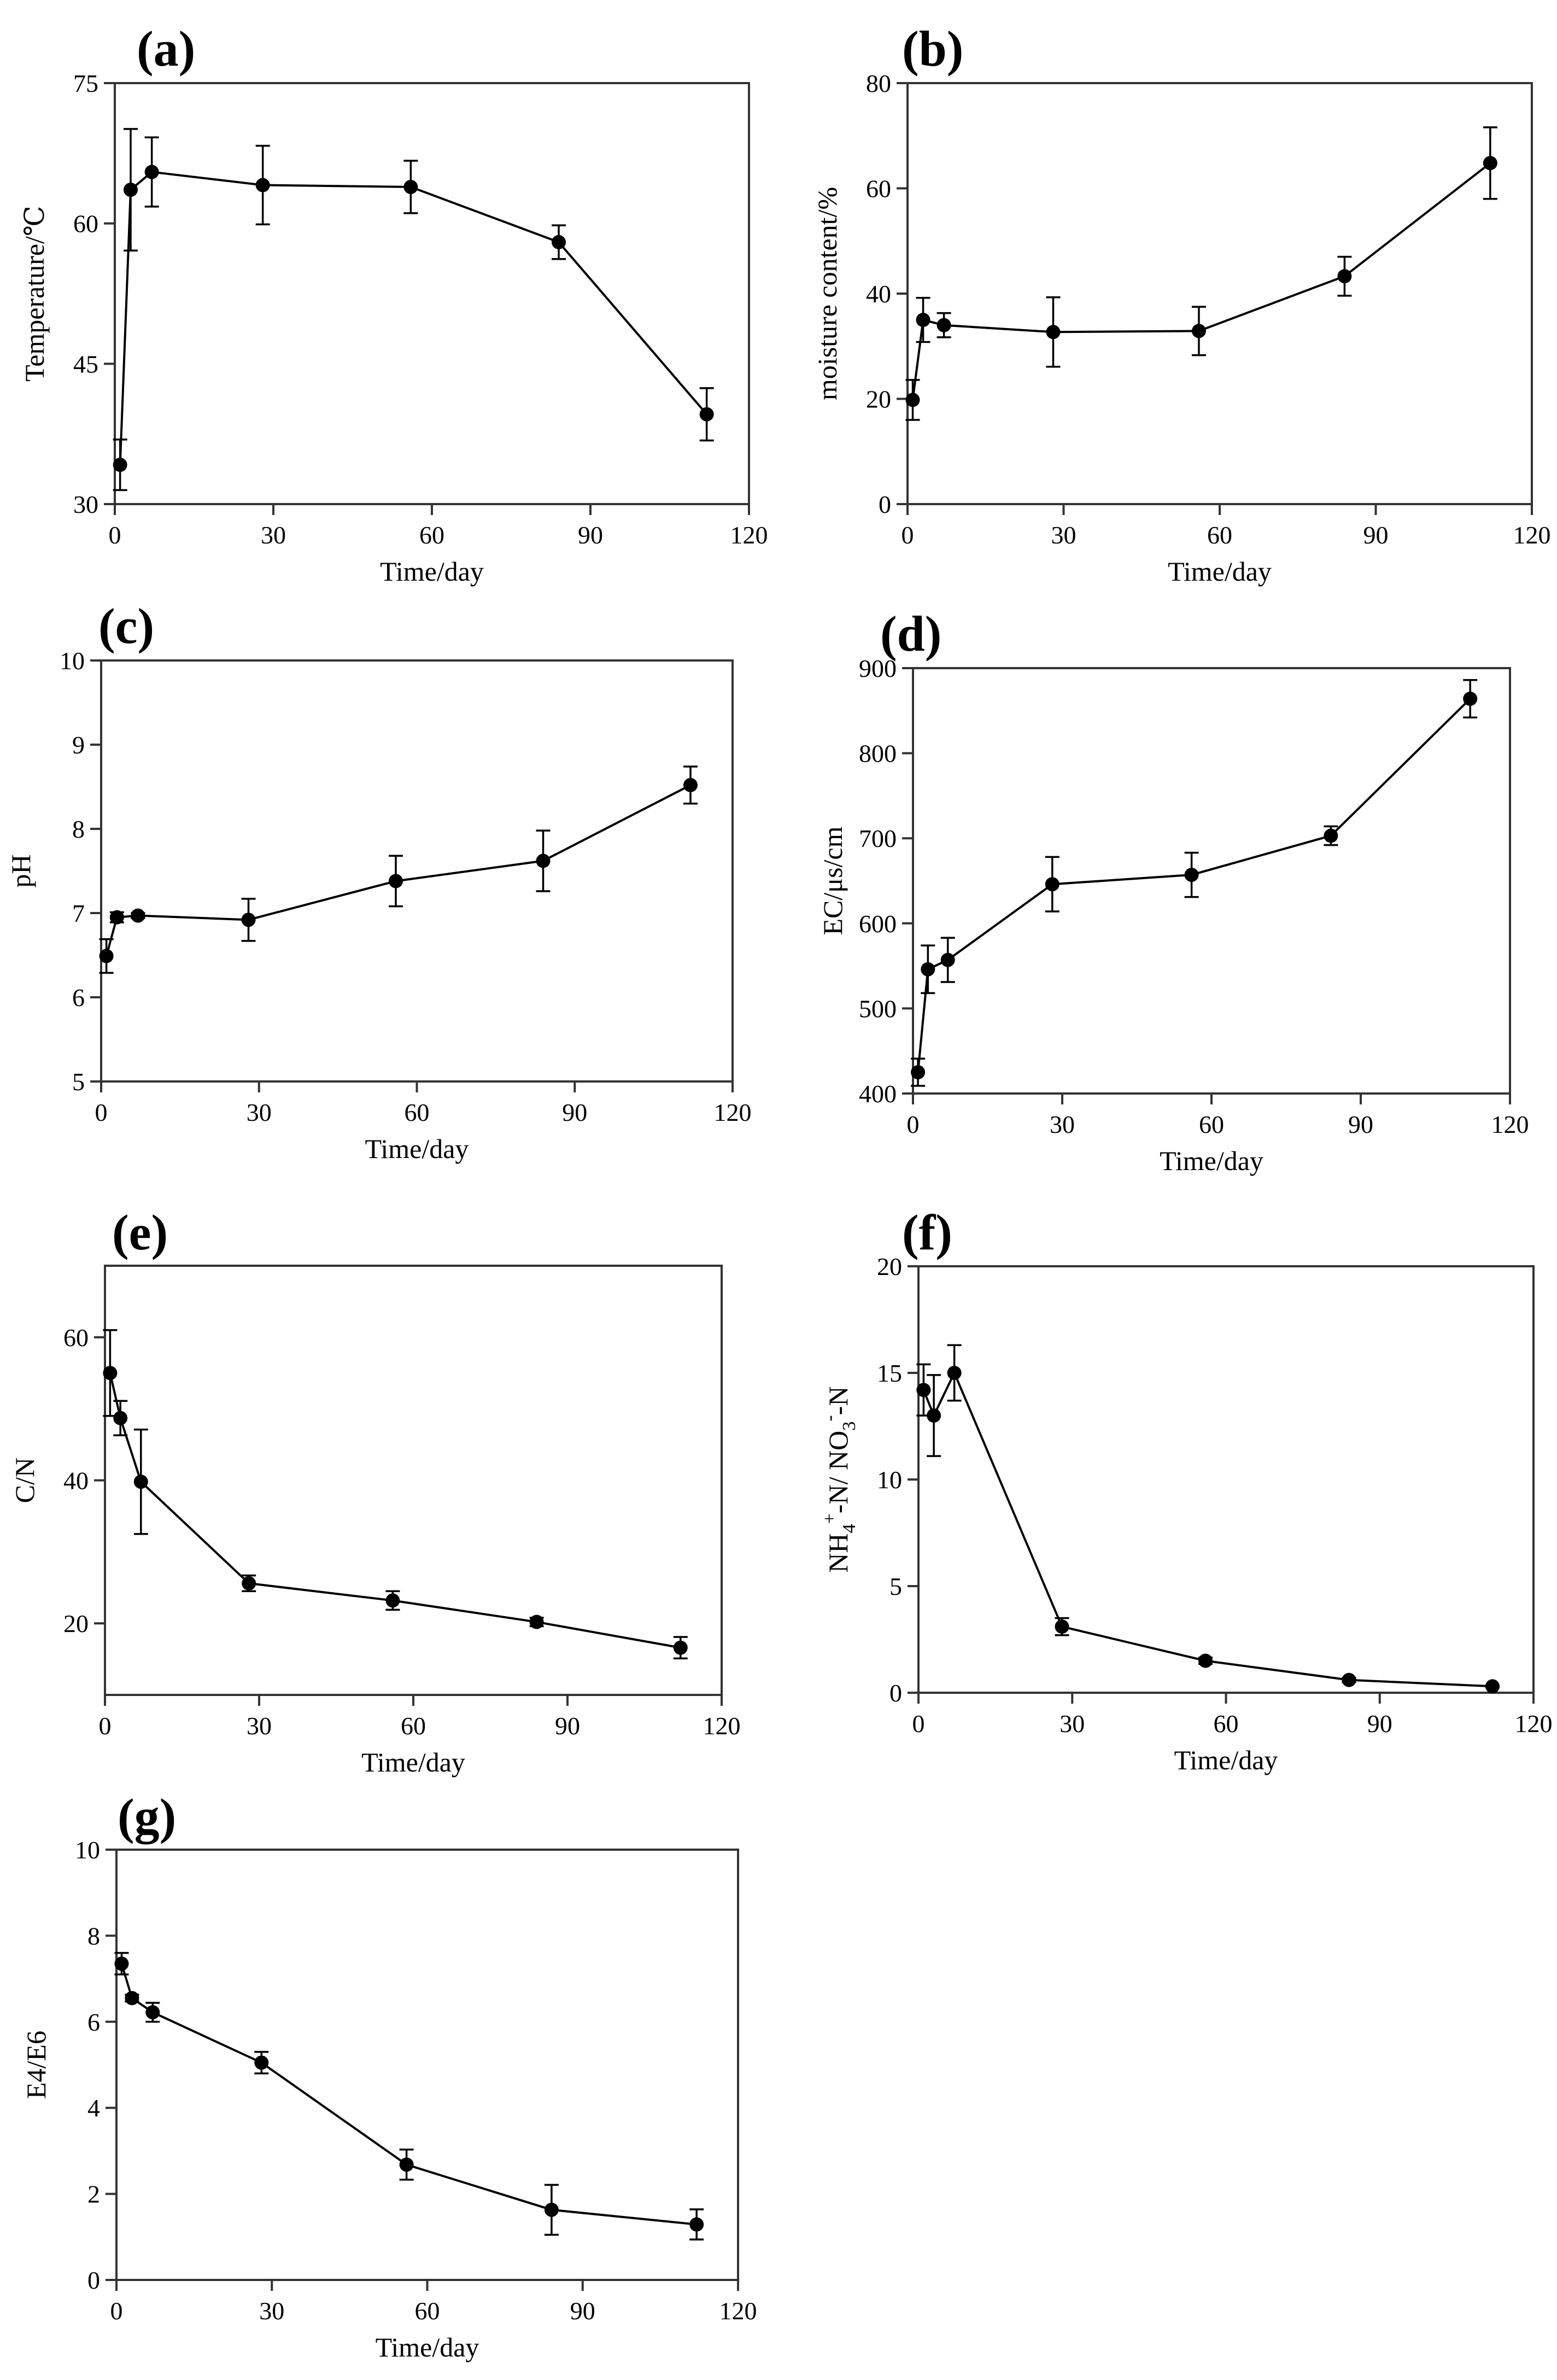 The height and width of the screenshot is (2380, 1557). I want to click on plot-frame-a, so click(432, 293).